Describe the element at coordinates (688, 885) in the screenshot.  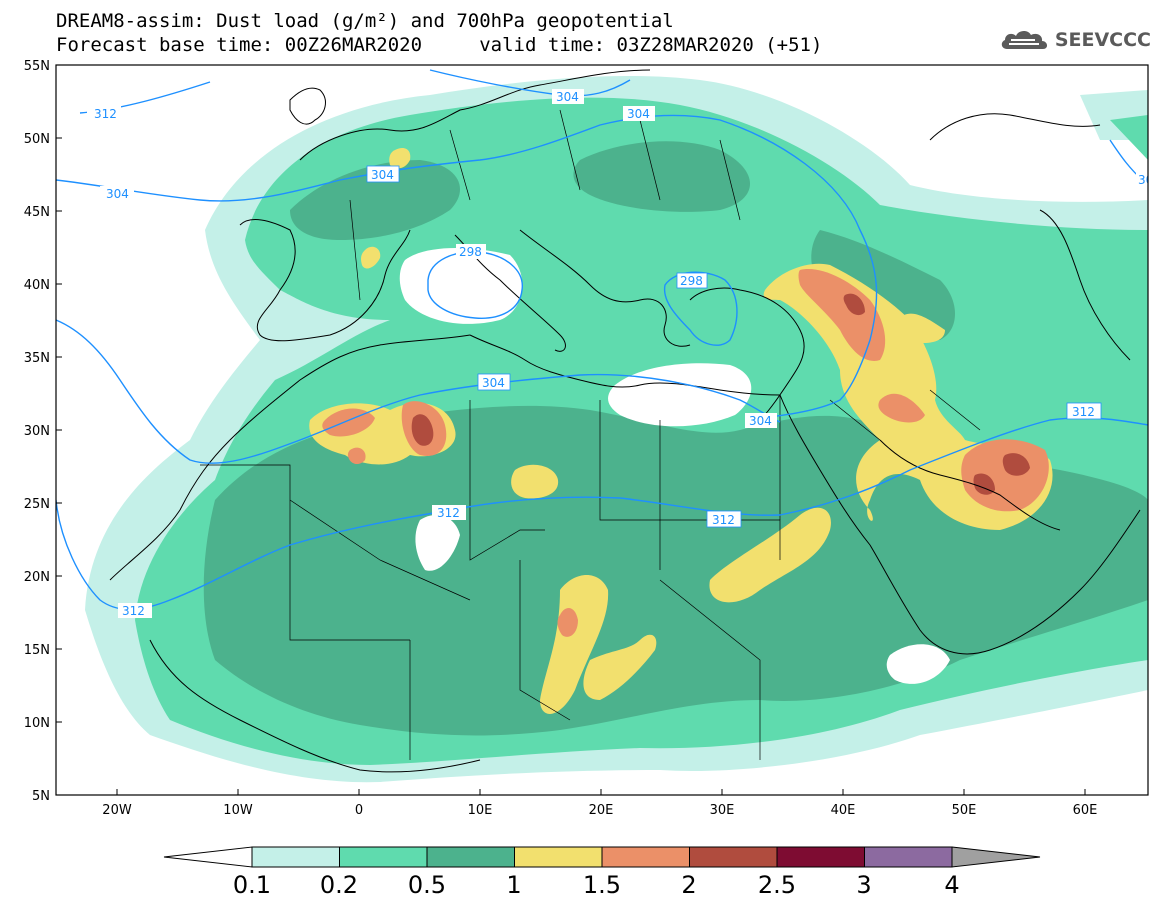
I see `colorbar-label: 2` at that location.